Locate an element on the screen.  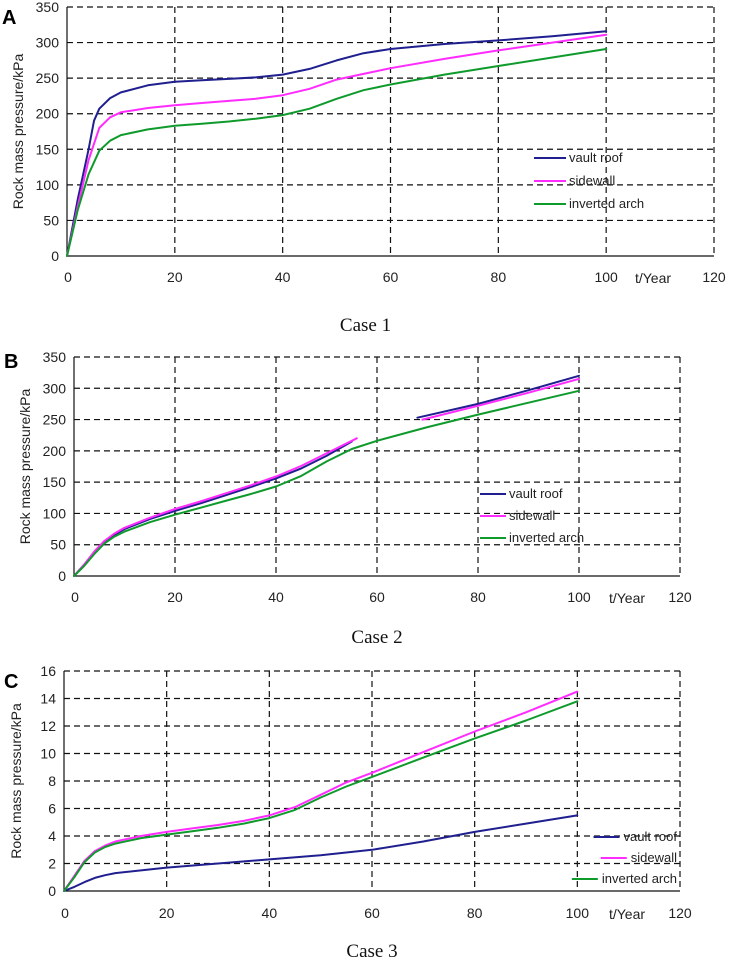
y-tick-label: 14 is located at coordinates (48, 699).